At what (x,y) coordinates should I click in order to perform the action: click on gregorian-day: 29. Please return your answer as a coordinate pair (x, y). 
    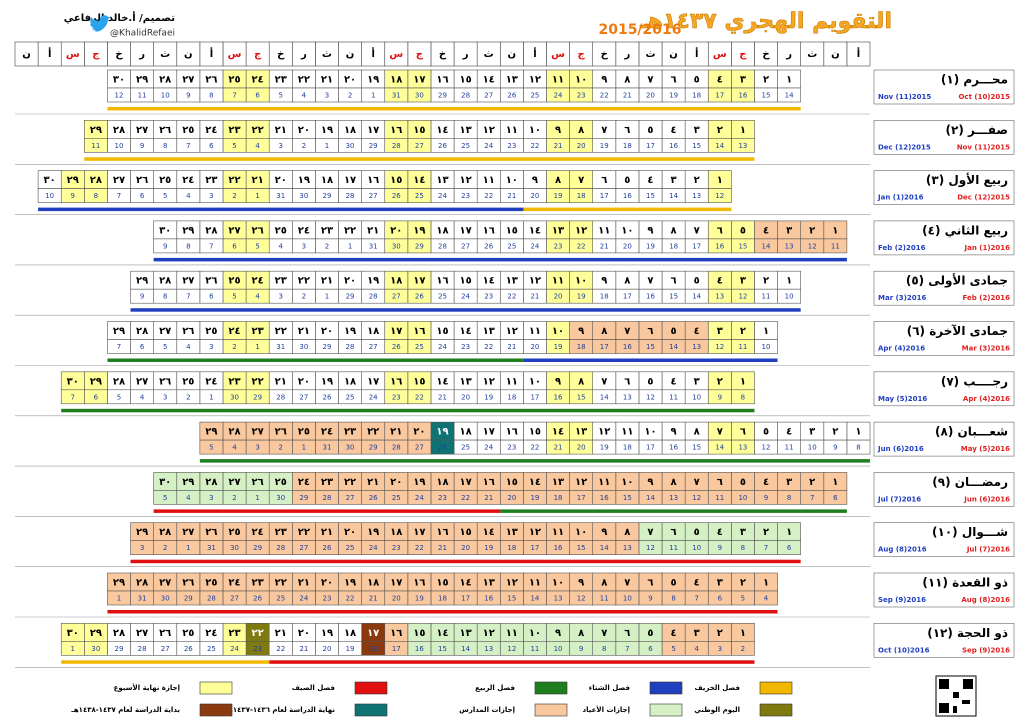
    Looking at the image, I should click on (303, 498).